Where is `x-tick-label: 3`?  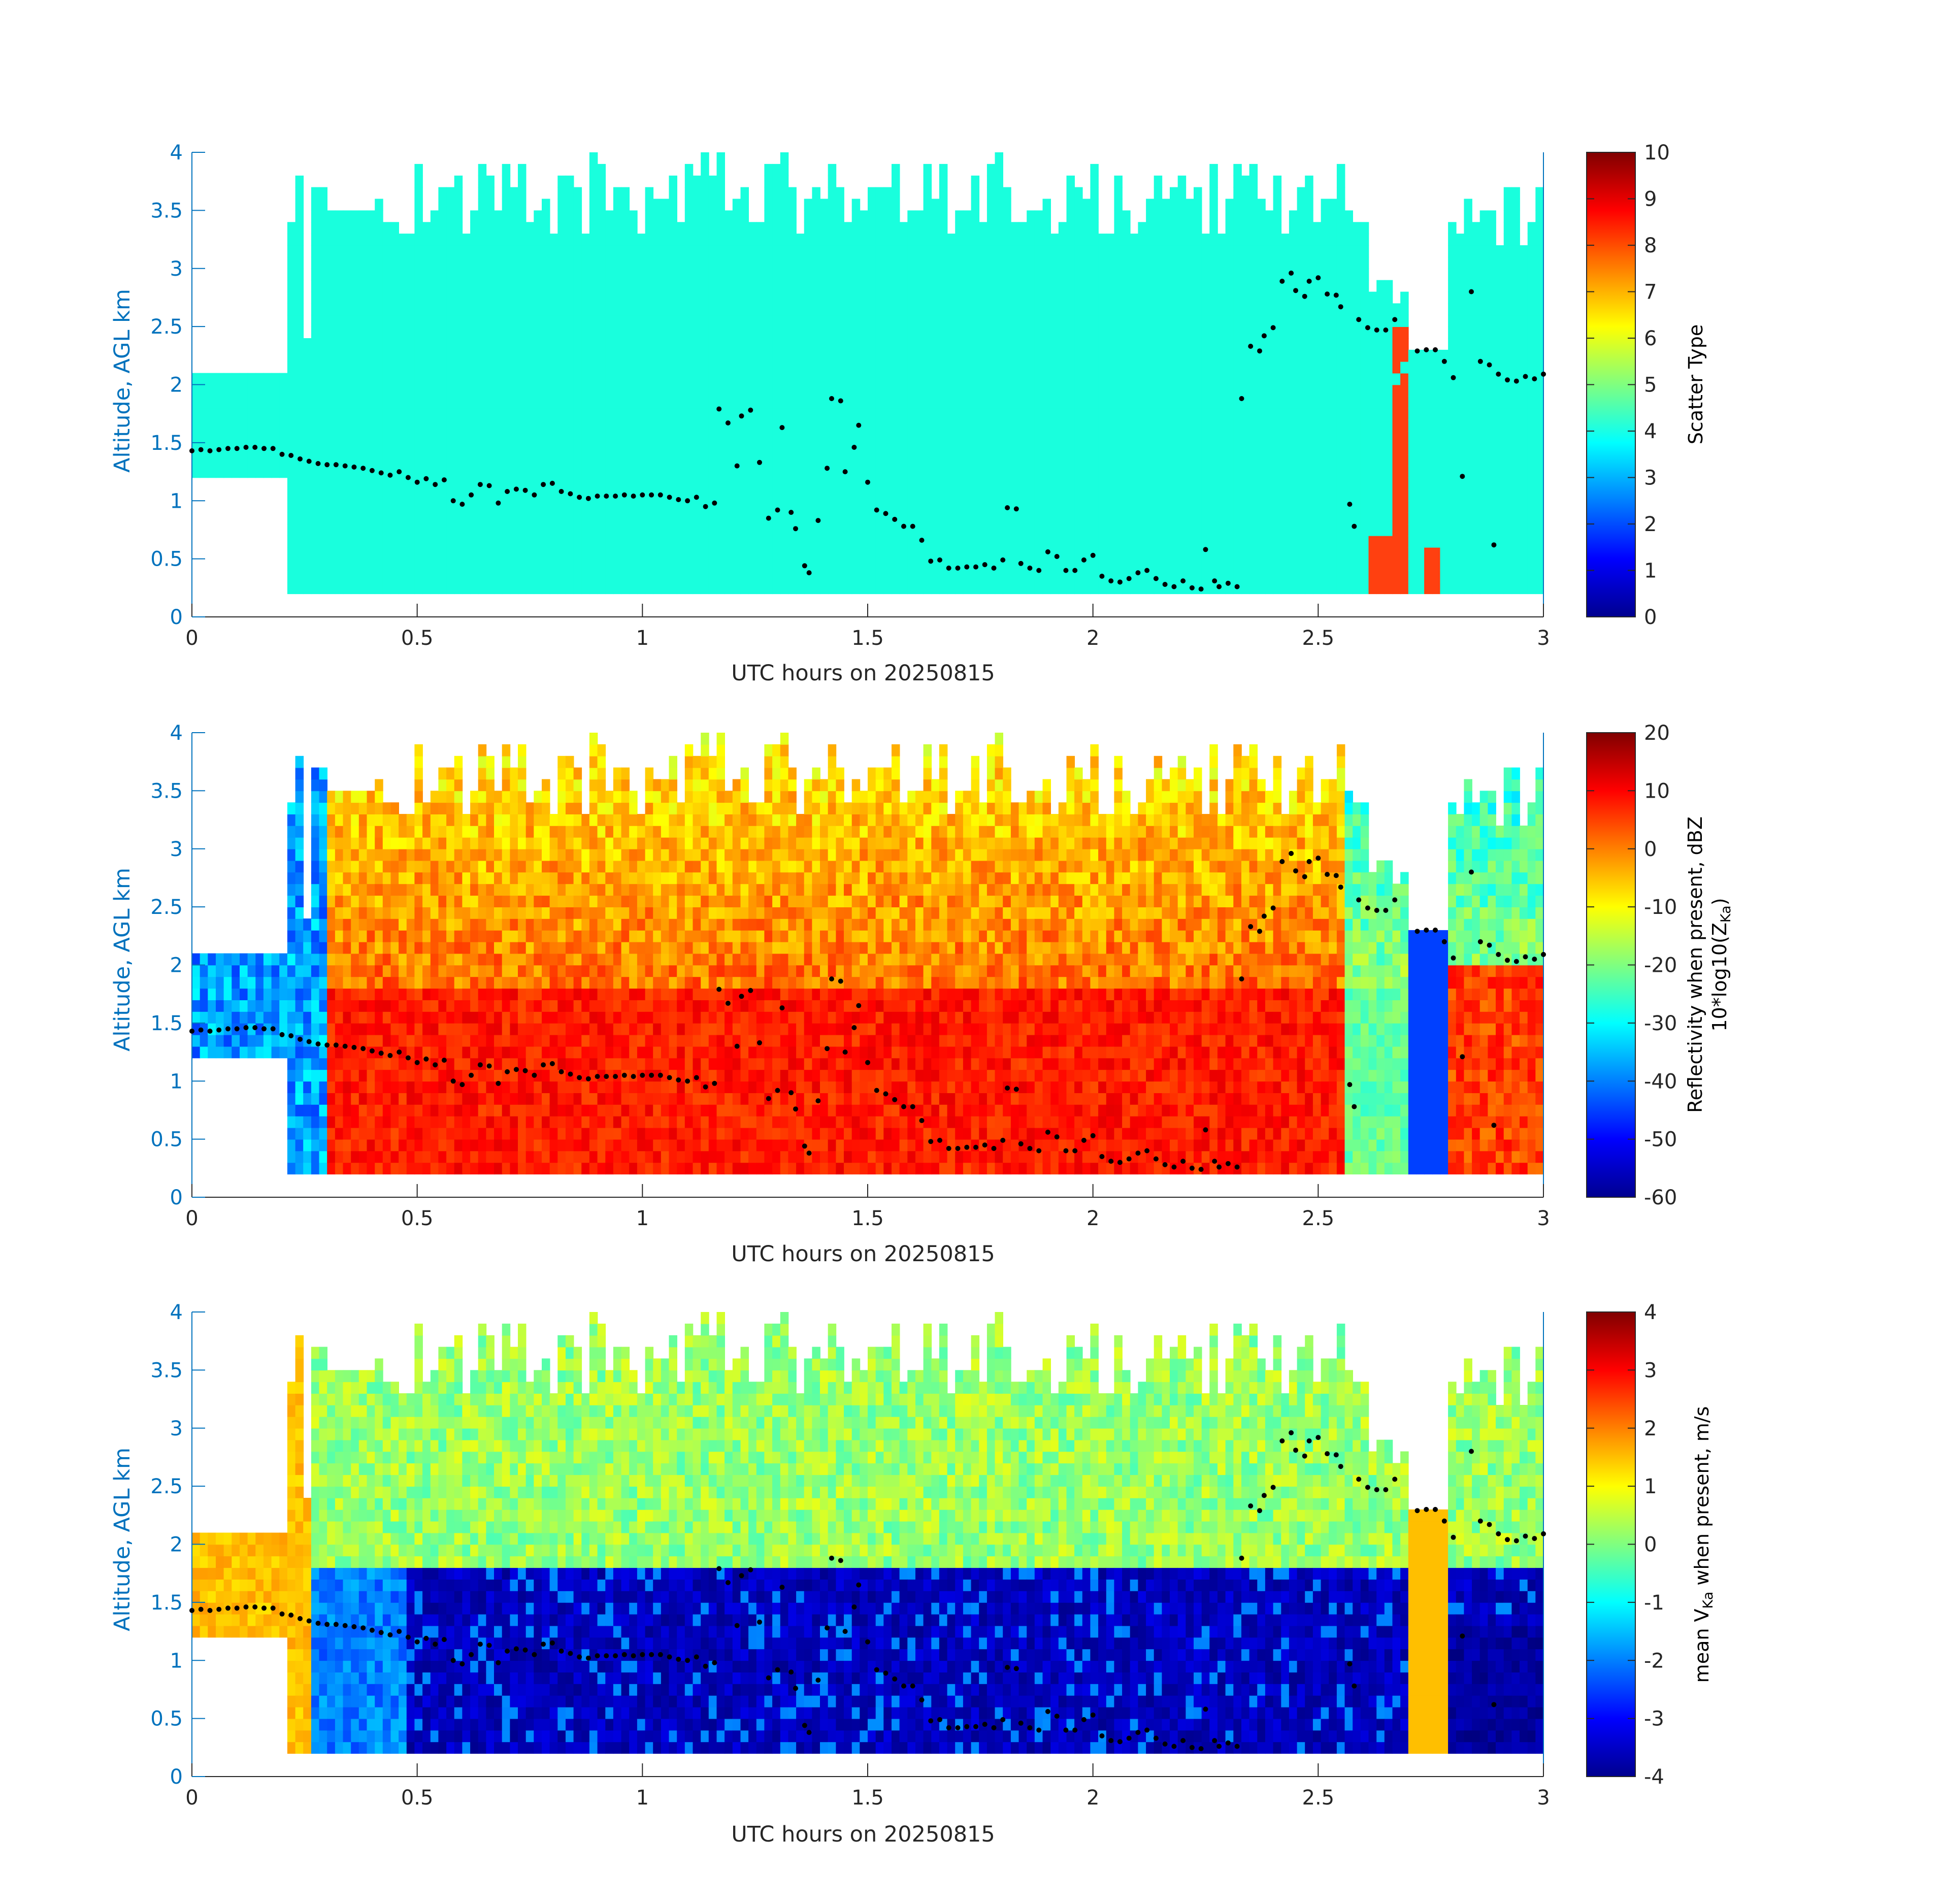
x-tick-label: 3 is located at coordinates (1543, 1798).